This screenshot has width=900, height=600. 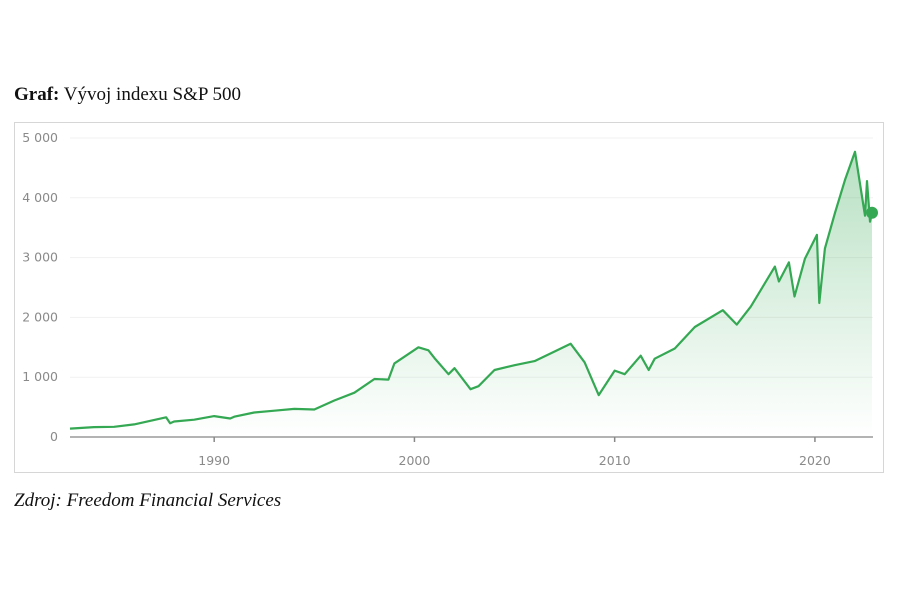 I want to click on y-tick-label: 4 000, so click(x=40, y=197).